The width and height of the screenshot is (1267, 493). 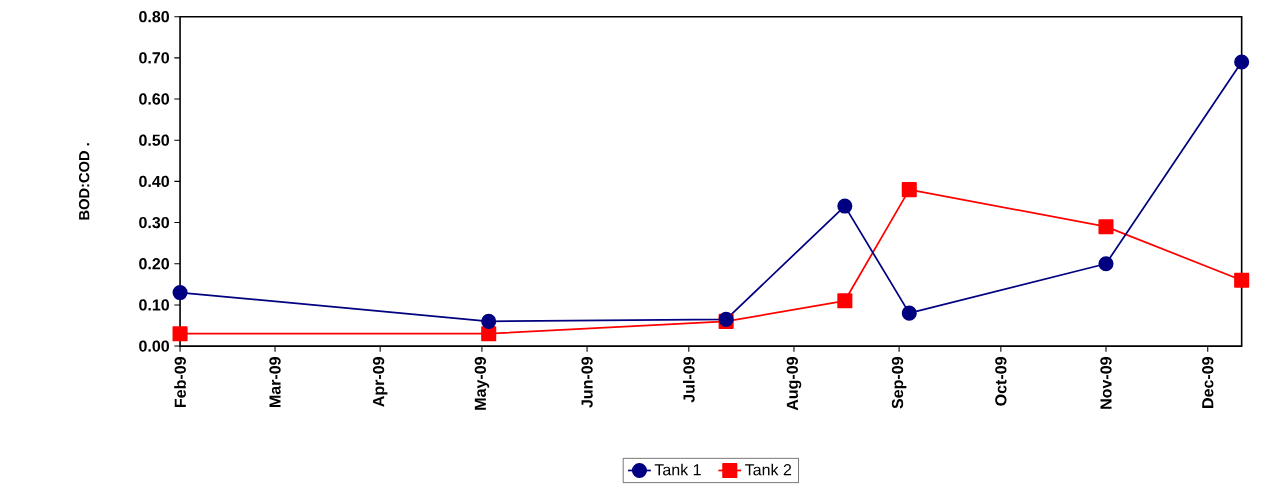 I want to click on x-tick-label: Mar-09, so click(x=275, y=381).